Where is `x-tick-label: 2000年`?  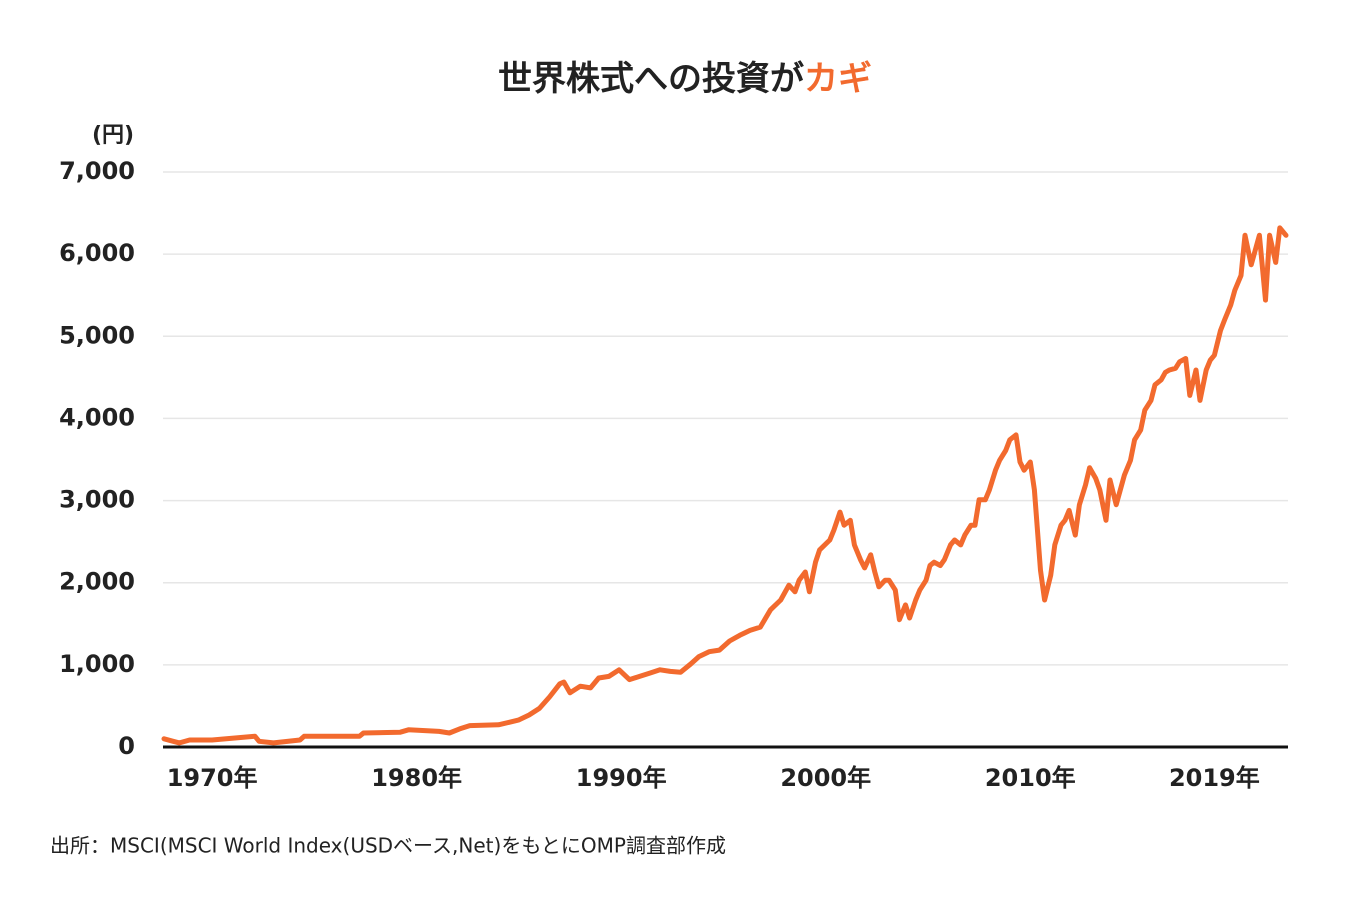
x-tick-label: 2000年 is located at coordinates (825, 778).